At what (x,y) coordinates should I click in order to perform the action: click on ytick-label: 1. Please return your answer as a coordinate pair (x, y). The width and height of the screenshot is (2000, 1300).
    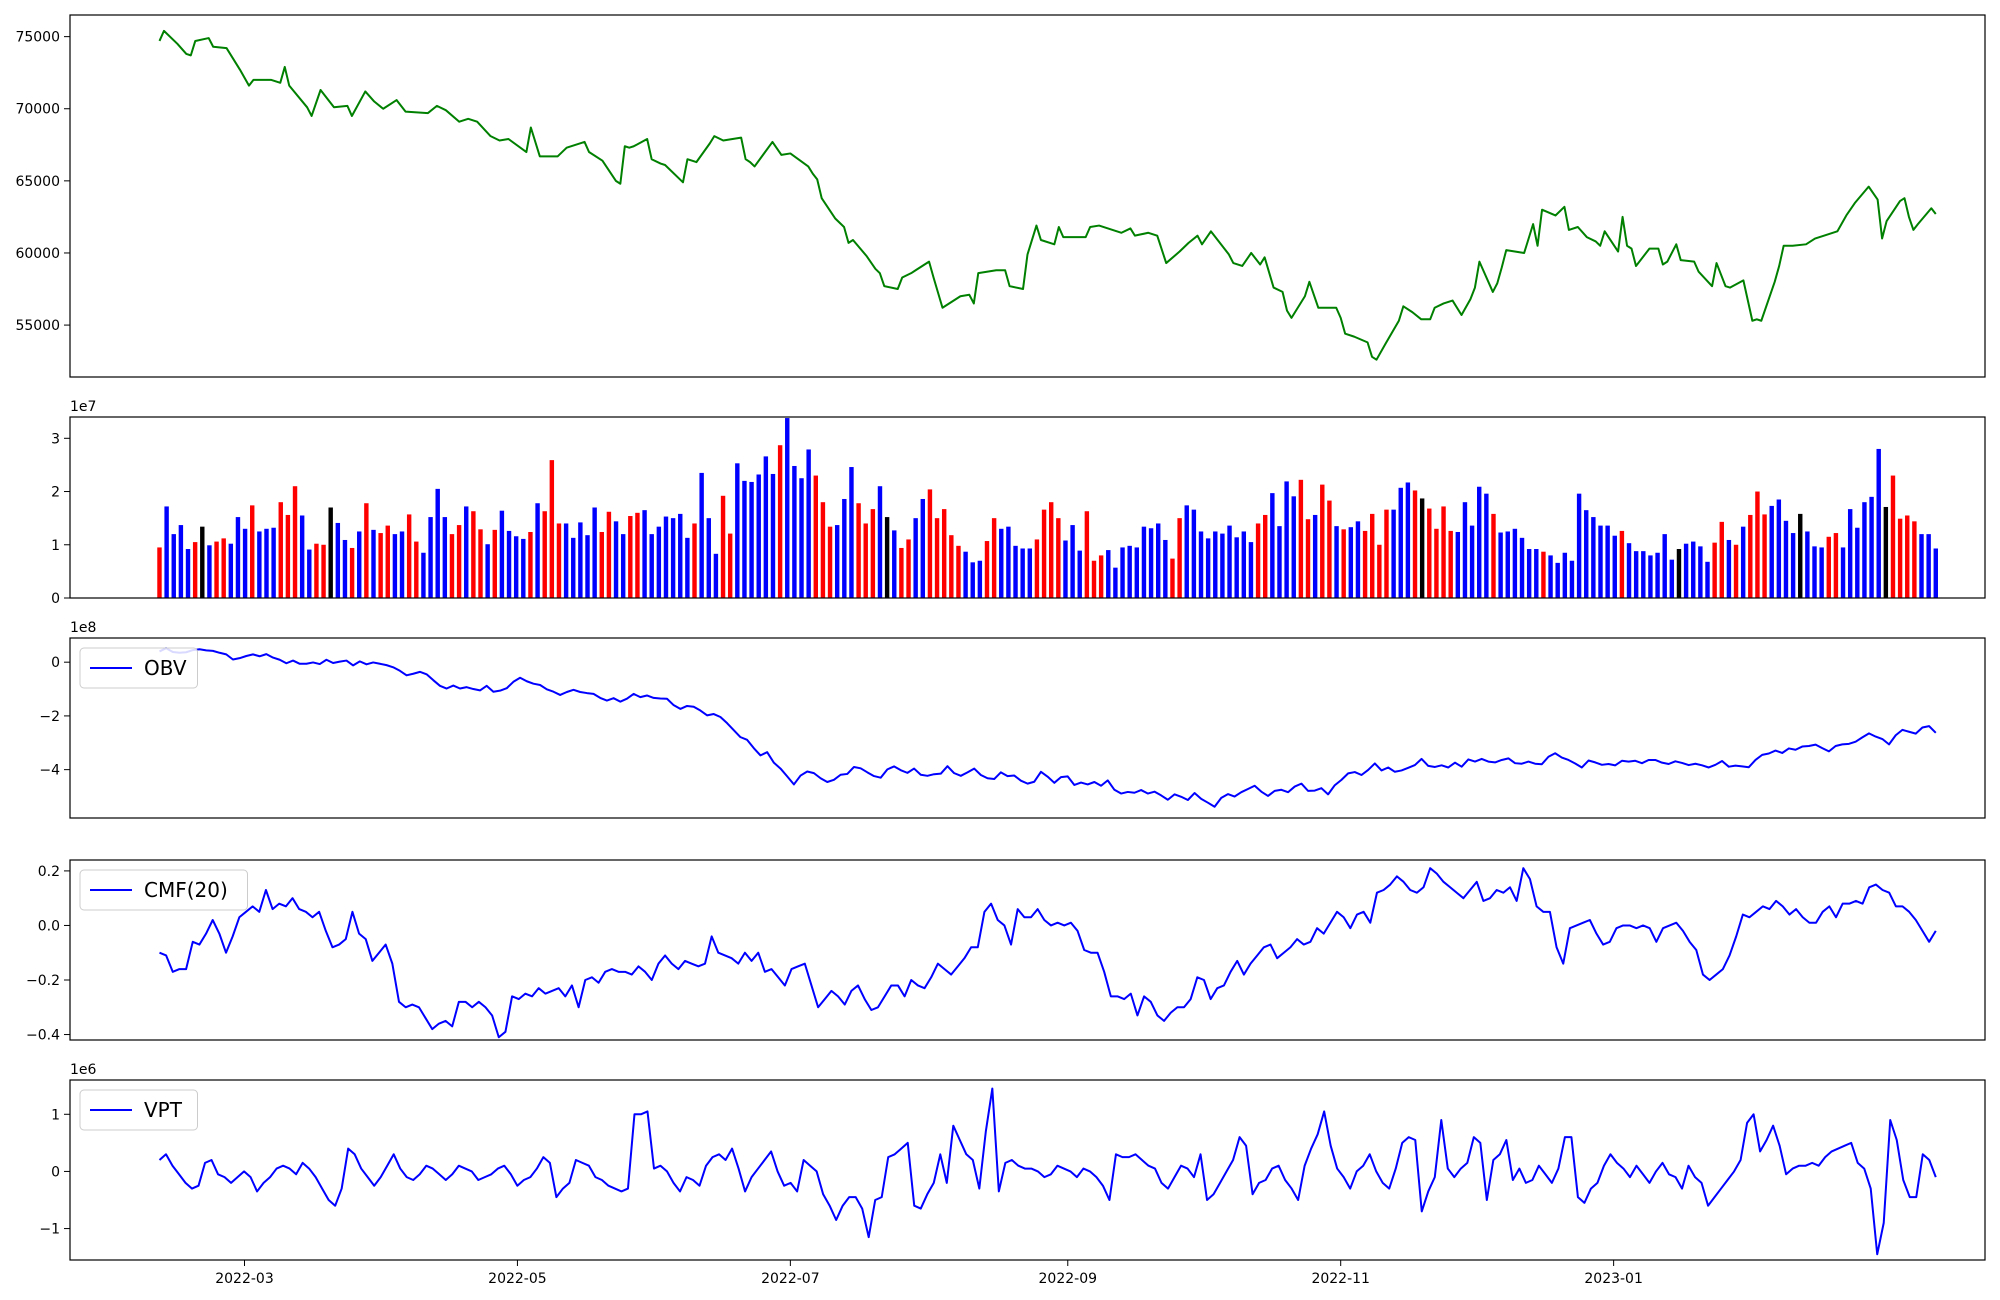
    Looking at the image, I should click on (55, 546).